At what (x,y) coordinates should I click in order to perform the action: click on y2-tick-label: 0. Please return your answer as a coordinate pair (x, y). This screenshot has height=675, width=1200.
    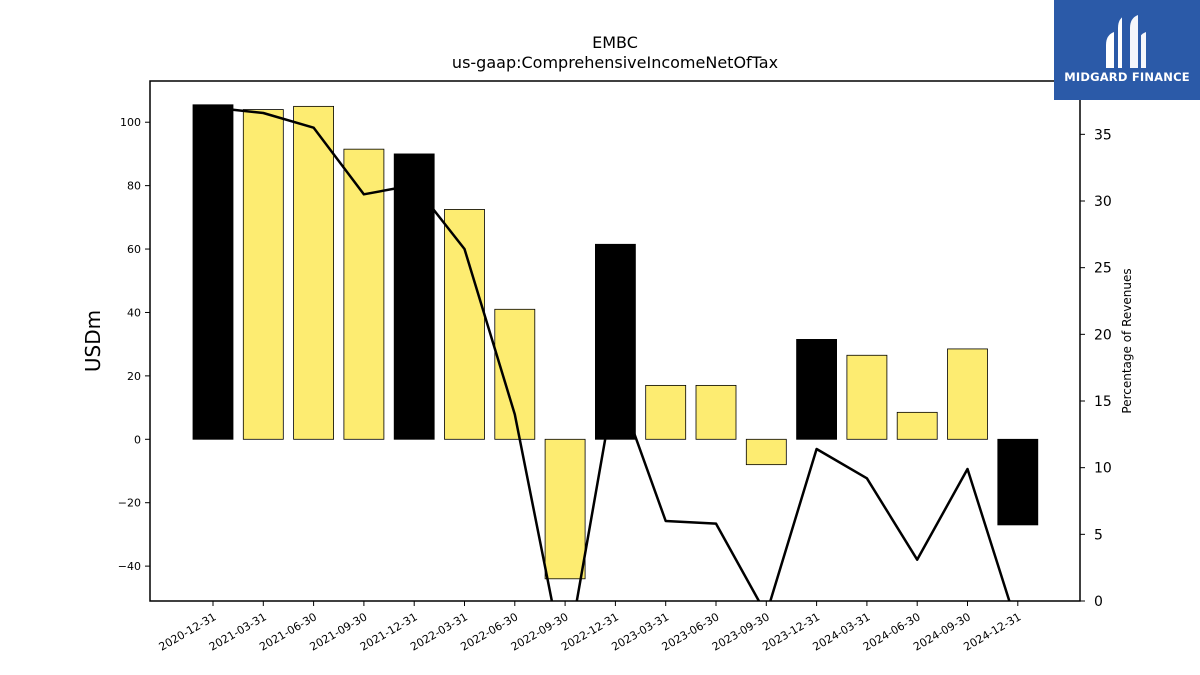
    Looking at the image, I should click on (1098, 602).